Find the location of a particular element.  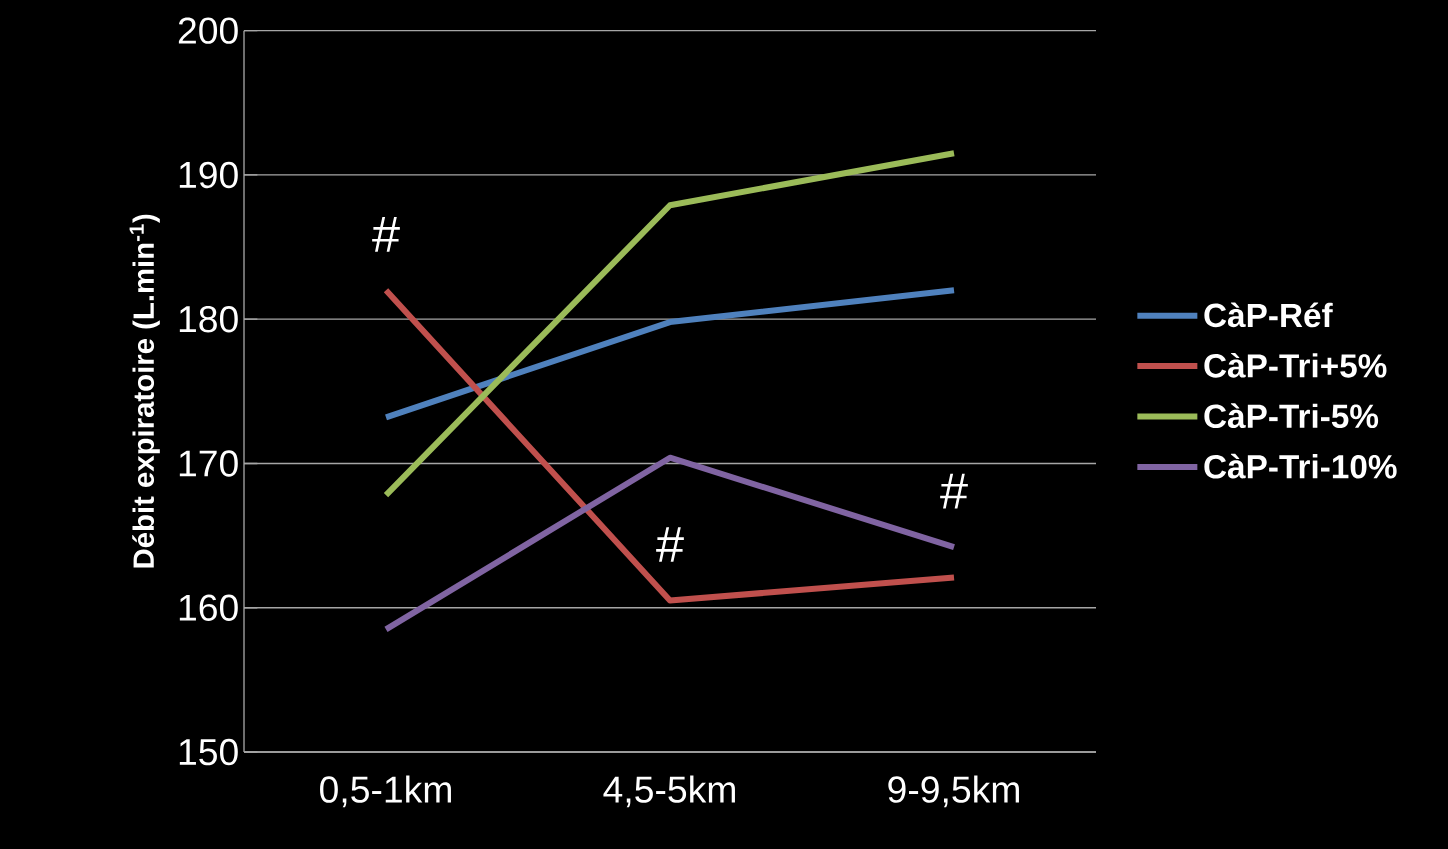

y-tick-label: 150 is located at coordinates (208, 752).